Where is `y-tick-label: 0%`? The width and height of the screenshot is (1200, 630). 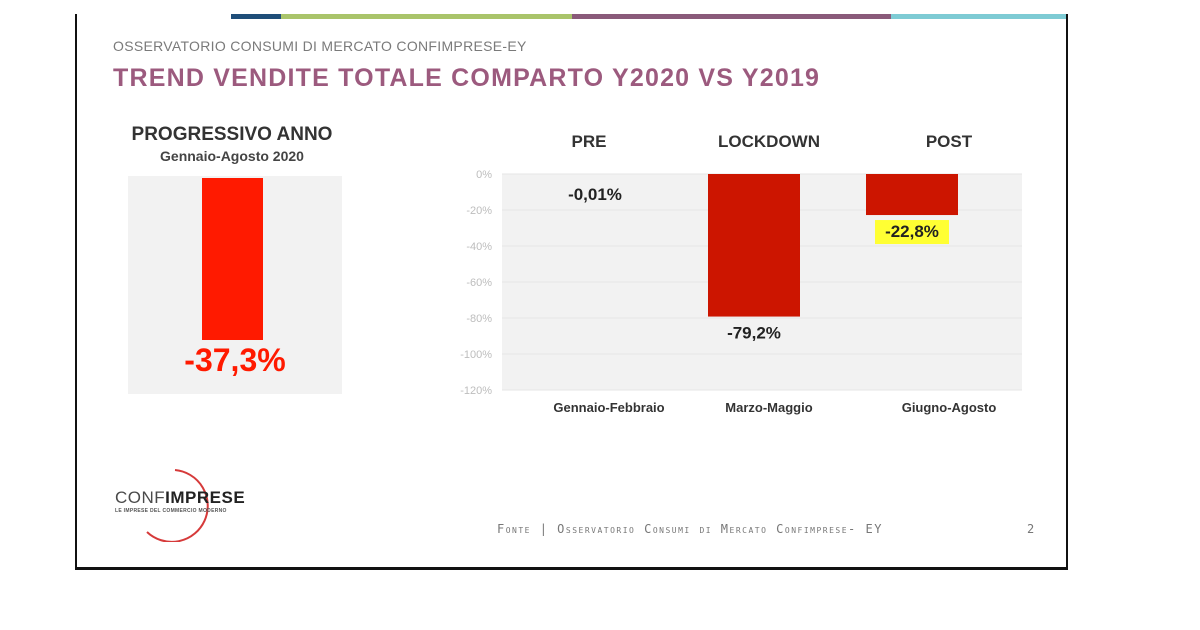 y-tick-label: 0% is located at coordinates (484, 175).